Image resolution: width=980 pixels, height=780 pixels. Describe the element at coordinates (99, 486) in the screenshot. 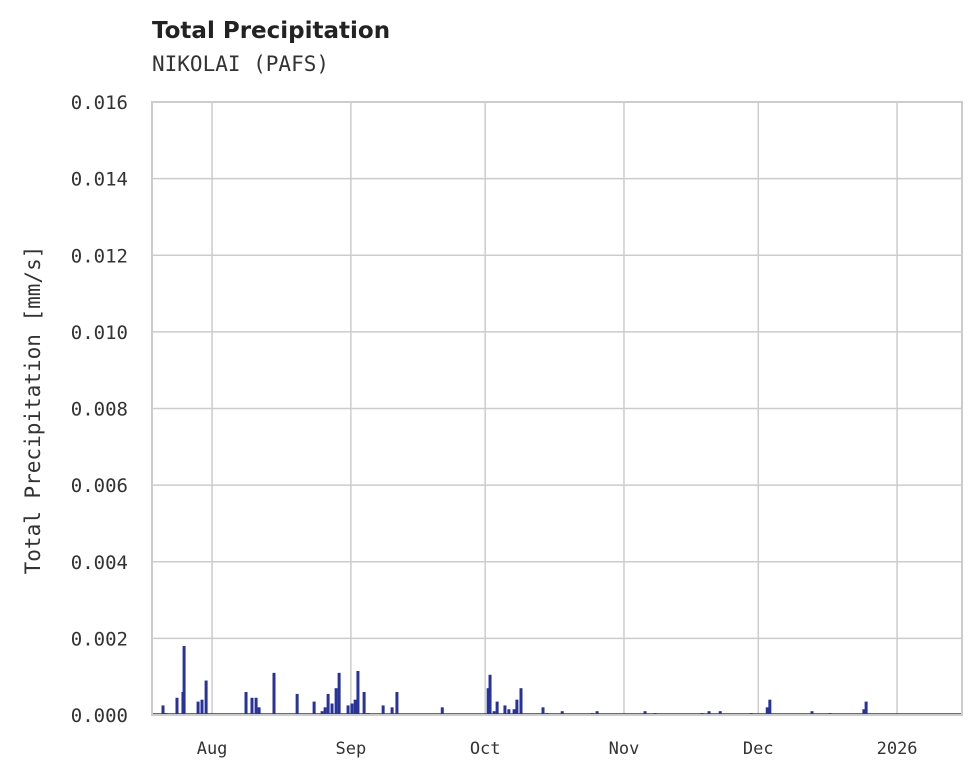

I see `y-tick-label: 0.006` at that location.